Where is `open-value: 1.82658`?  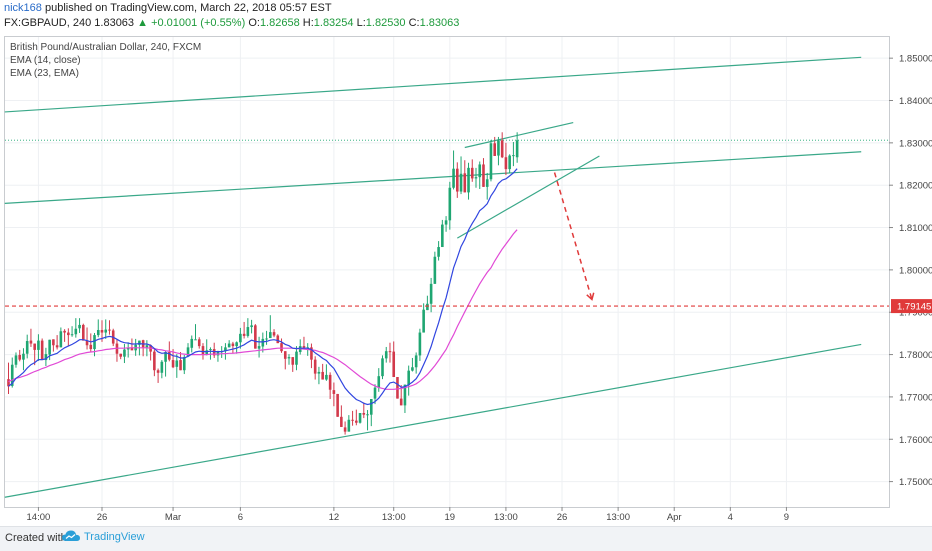
open-value: 1.82658 is located at coordinates (279, 23).